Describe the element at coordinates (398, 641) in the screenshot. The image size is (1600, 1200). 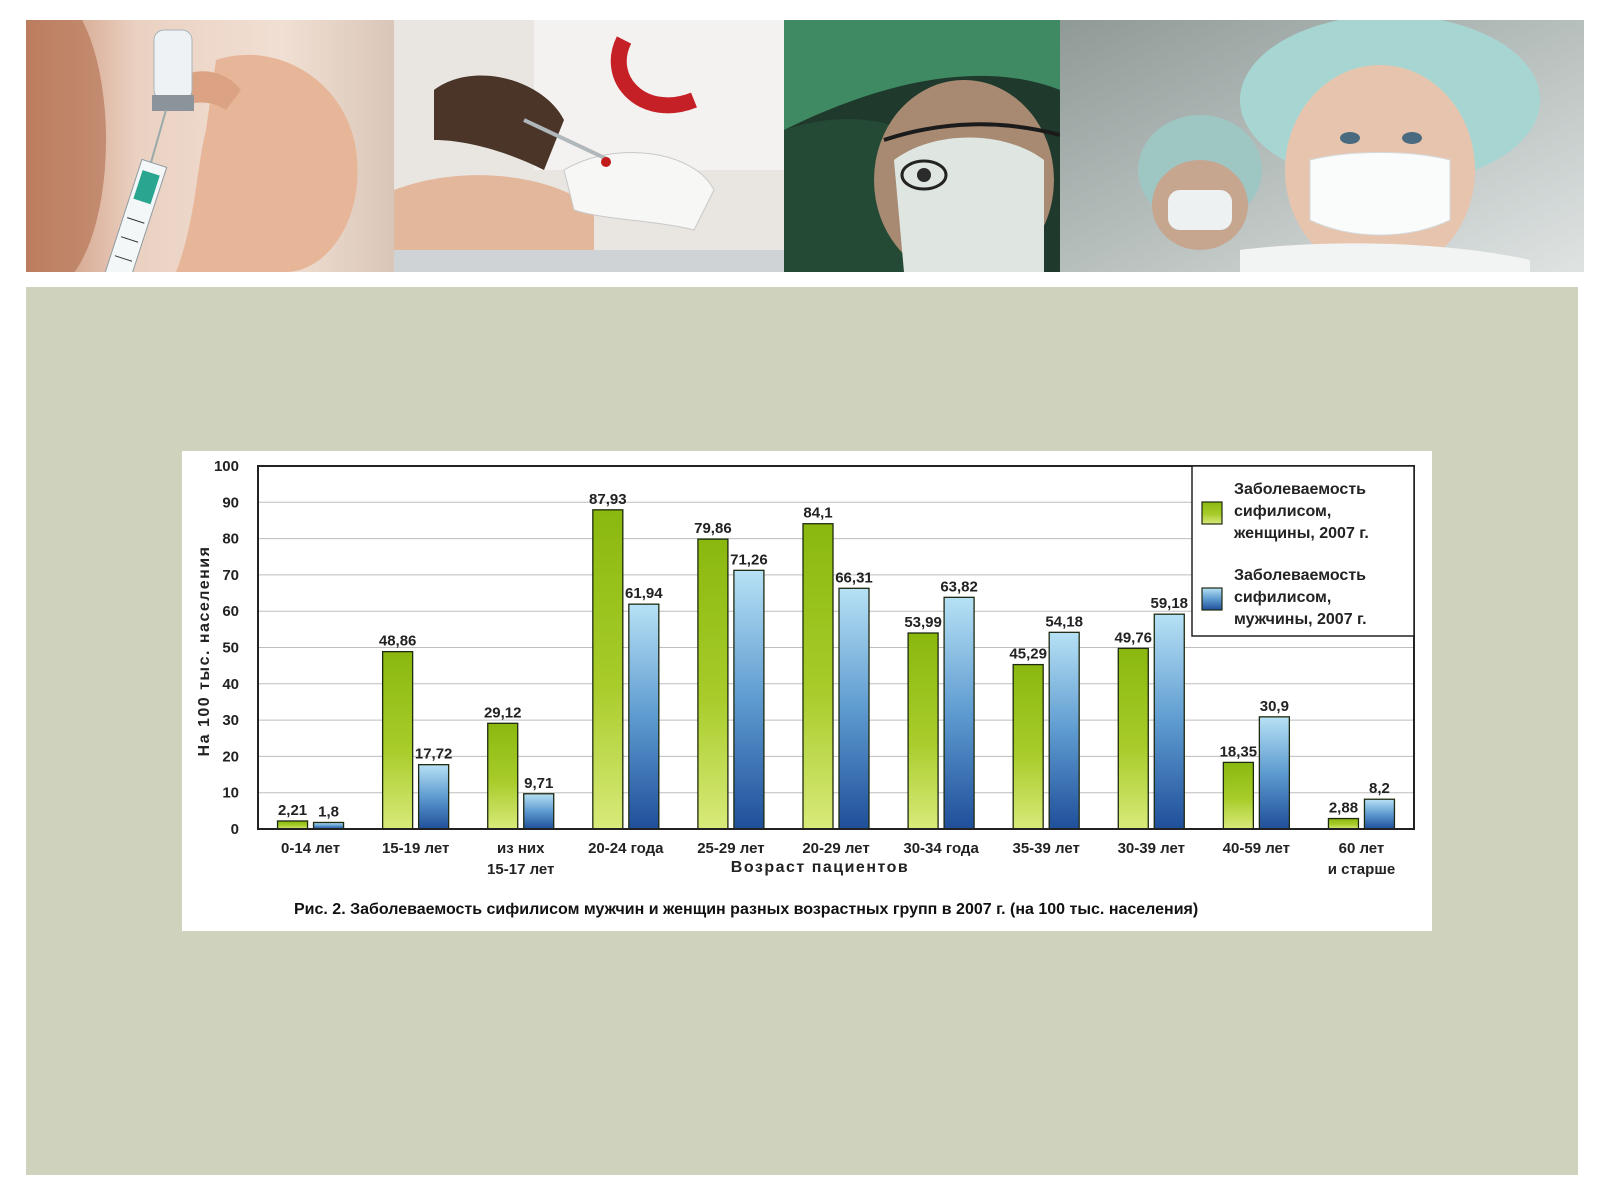
I see `female-value-label: 48,86` at that location.